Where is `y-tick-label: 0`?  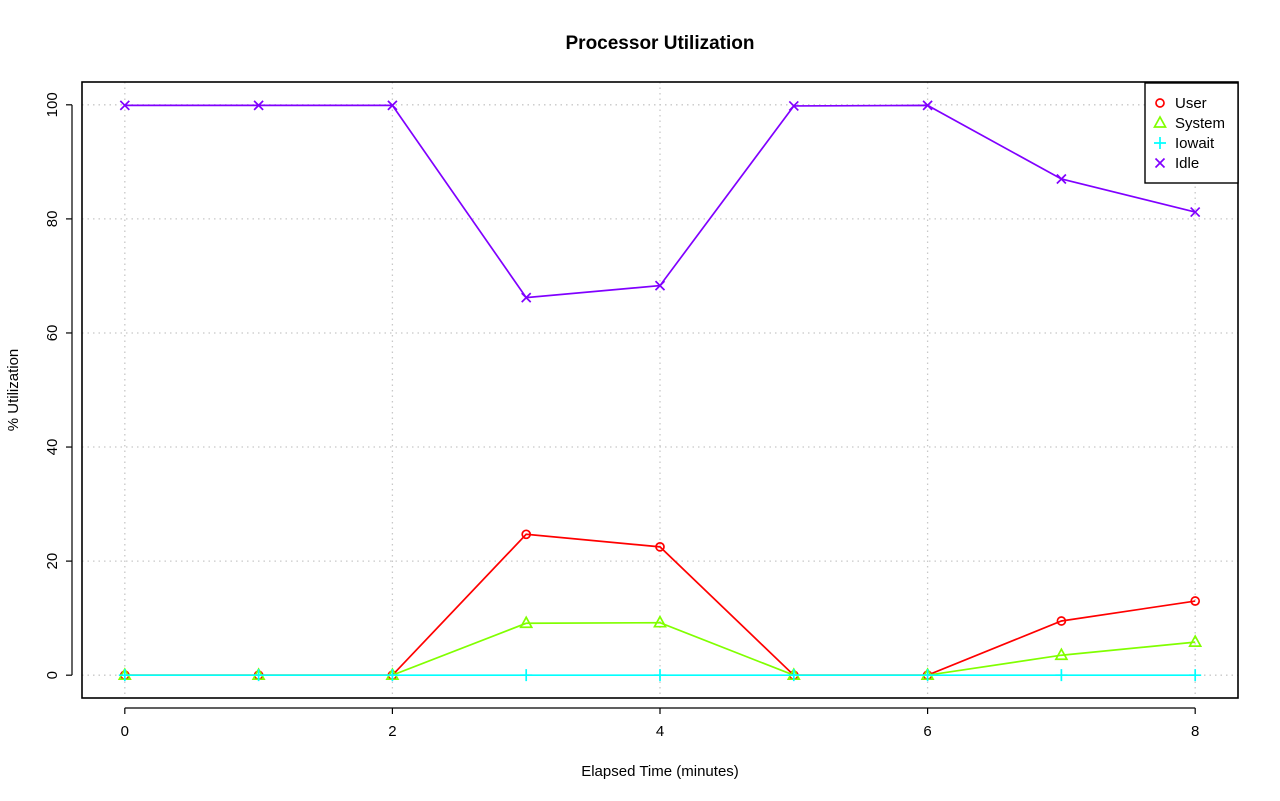 y-tick-label: 0 is located at coordinates (52, 675).